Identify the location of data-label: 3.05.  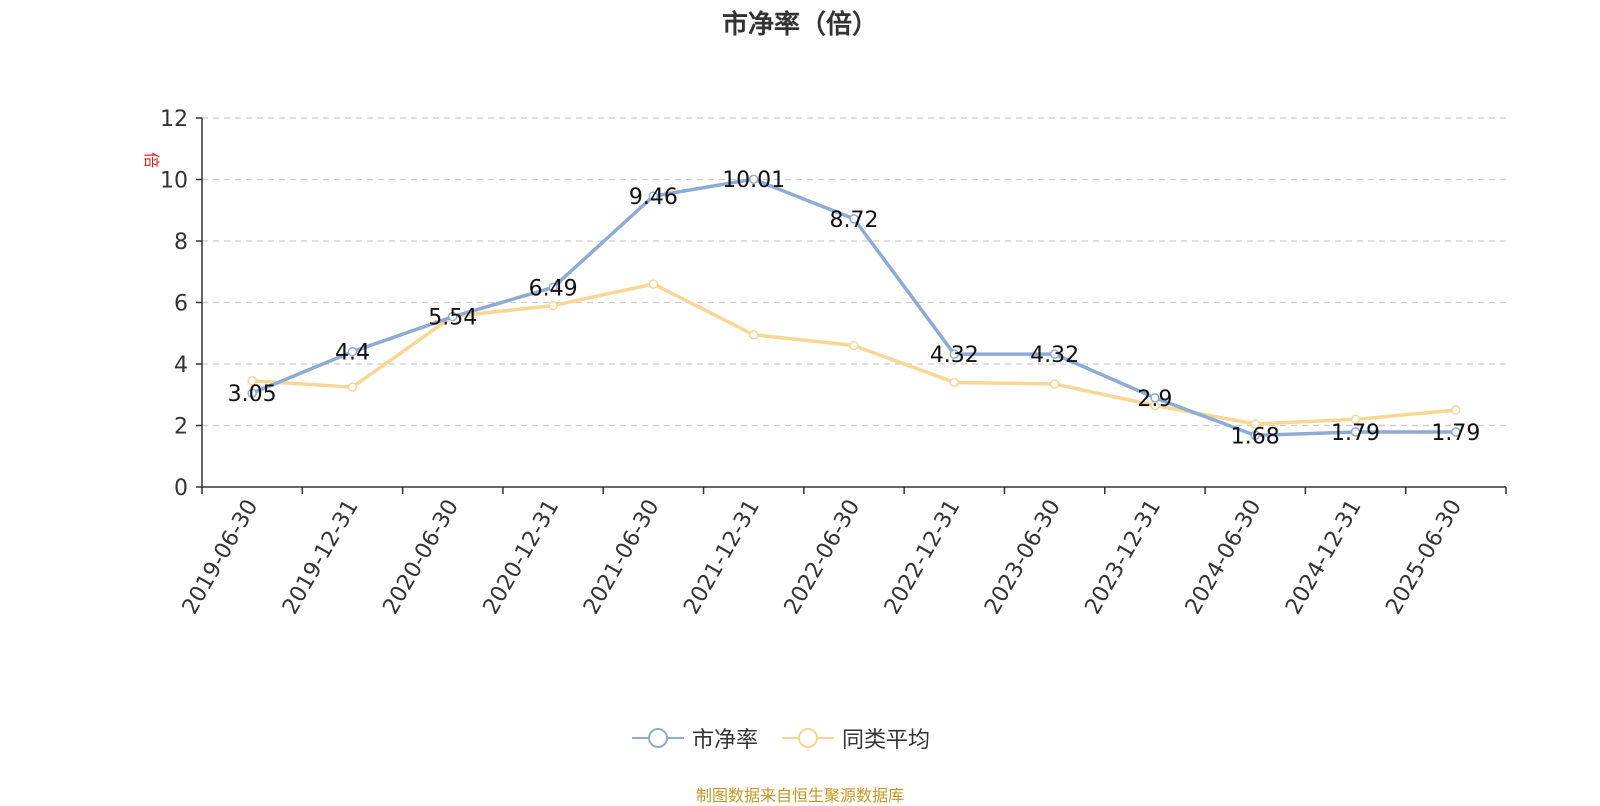
(252, 394).